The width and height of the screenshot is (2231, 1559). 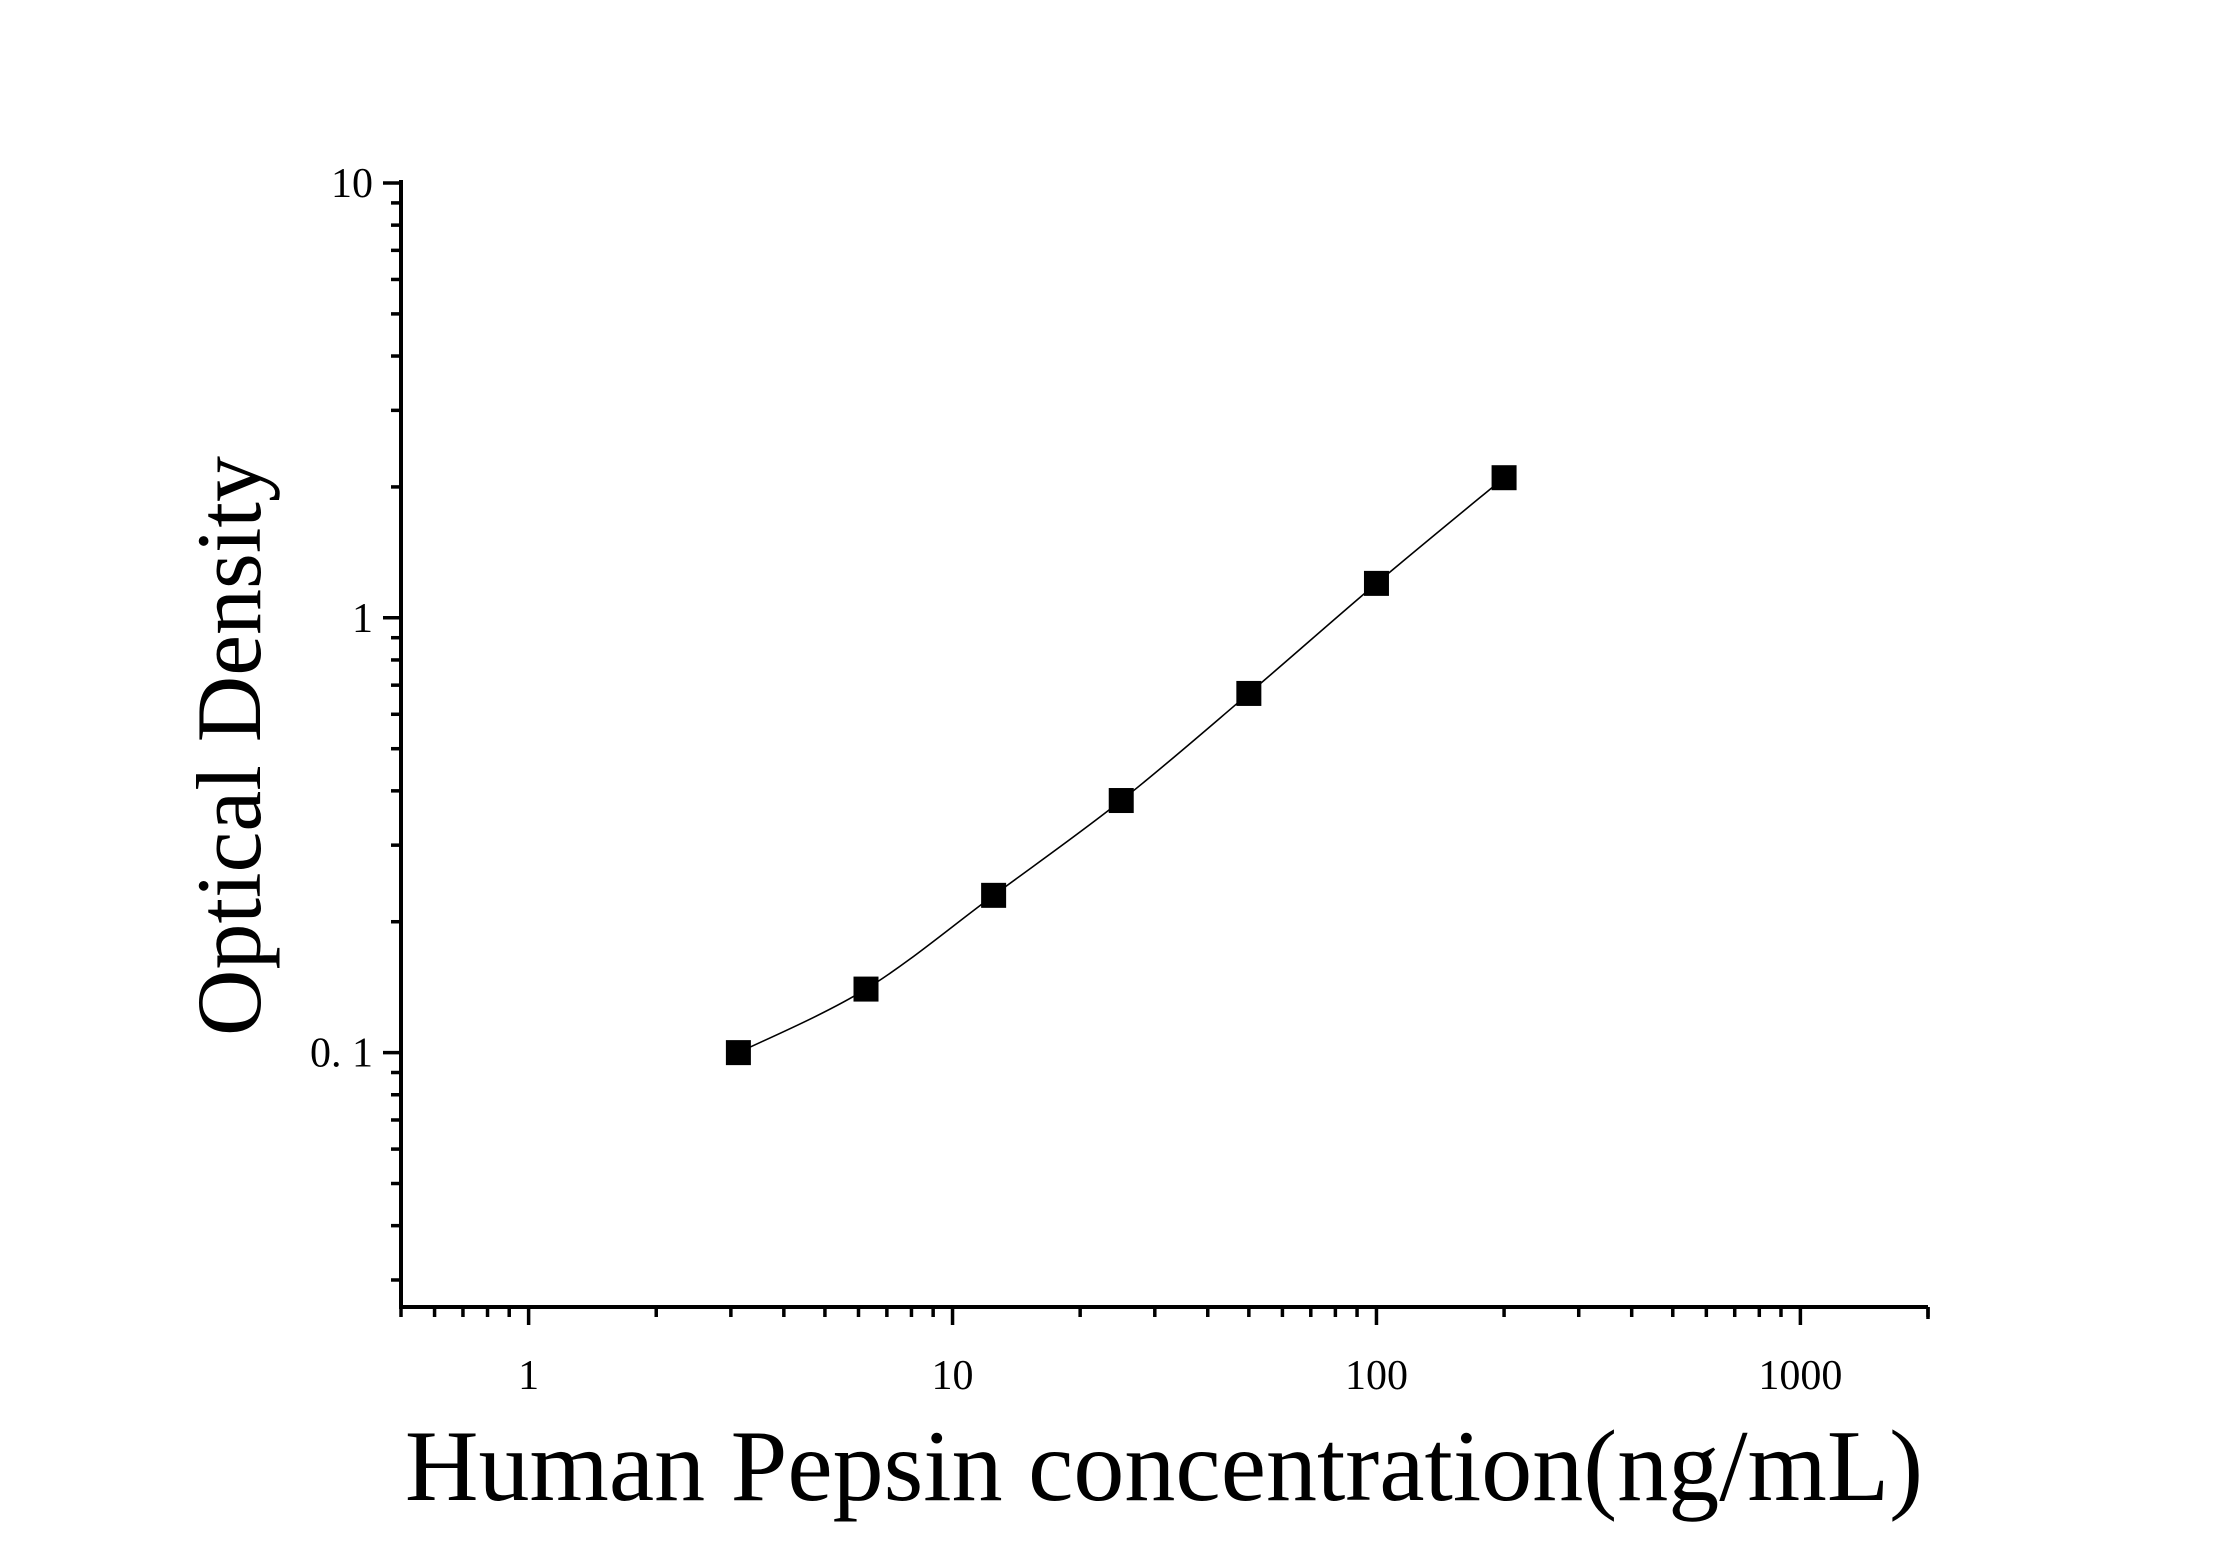 I want to click on x-tick-label: 1, so click(x=528, y=1376).